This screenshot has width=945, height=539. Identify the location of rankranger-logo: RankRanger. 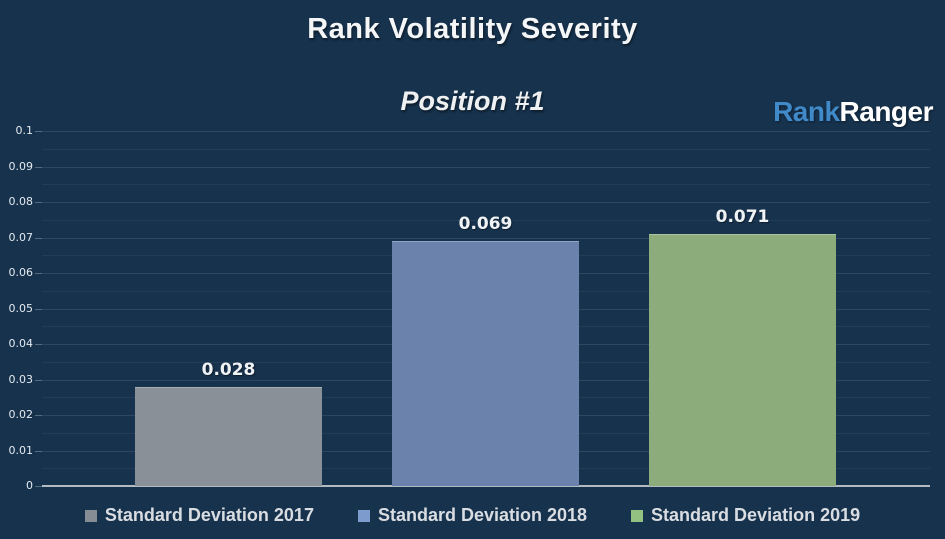
(853, 112).